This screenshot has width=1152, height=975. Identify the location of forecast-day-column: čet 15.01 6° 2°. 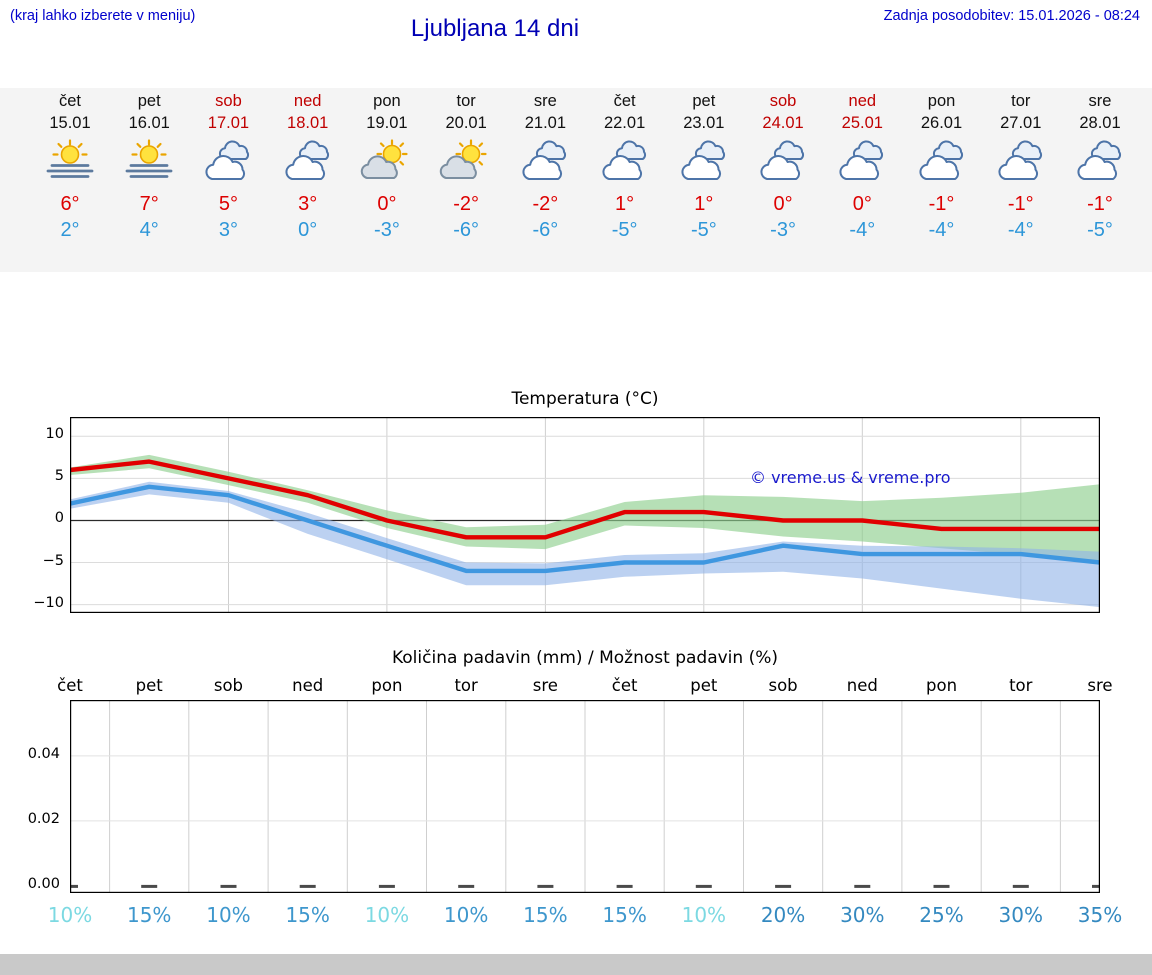
(70, 166).